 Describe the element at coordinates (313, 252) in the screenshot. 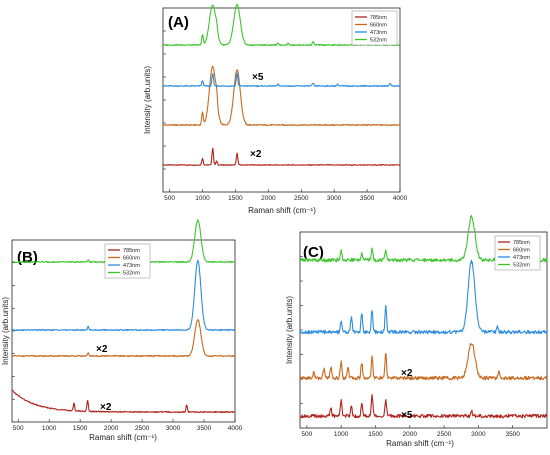

I see `panel-label: (C)` at that location.